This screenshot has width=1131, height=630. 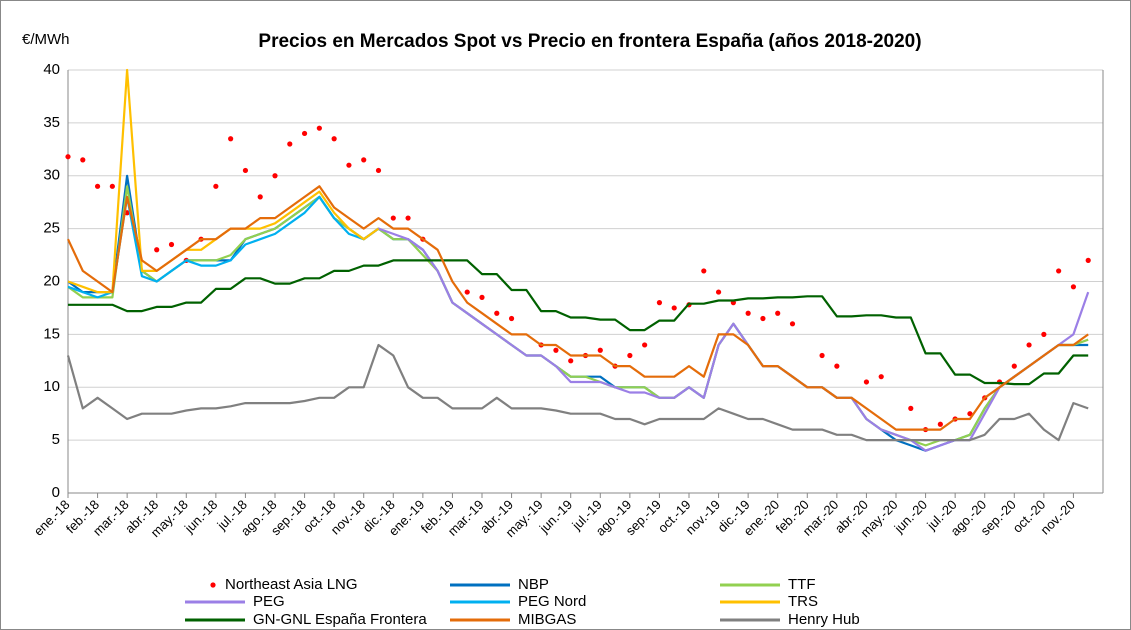 I want to click on y-tick-label: 0, so click(x=56, y=492).